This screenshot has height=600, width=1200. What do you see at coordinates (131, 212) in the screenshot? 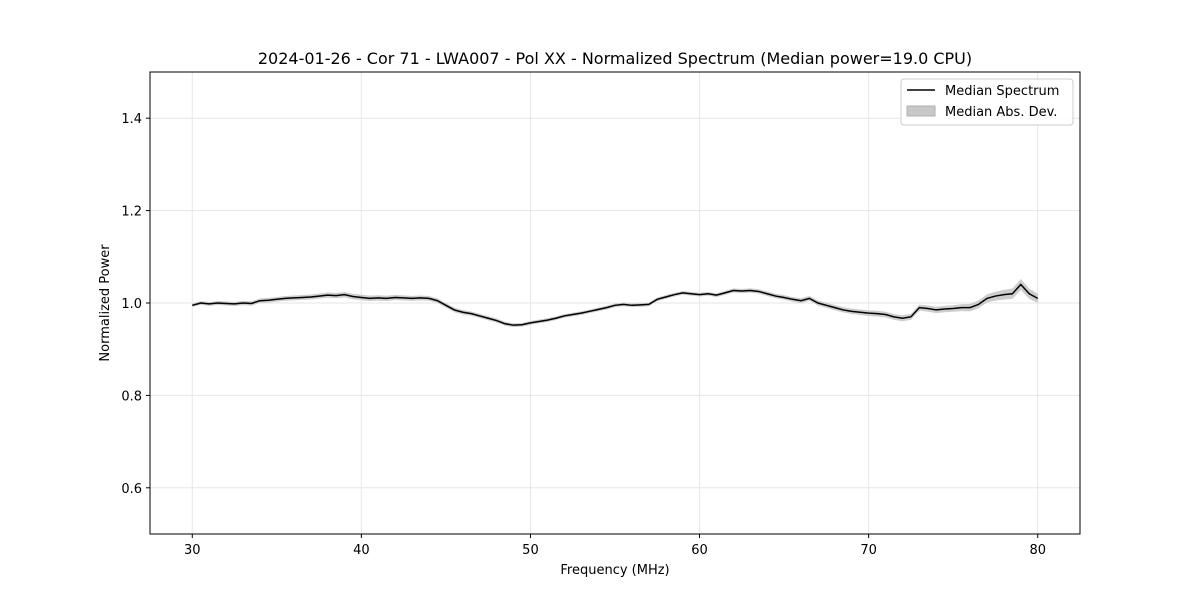
I see `y-tick-label: 1.2` at bounding box center [131, 212].